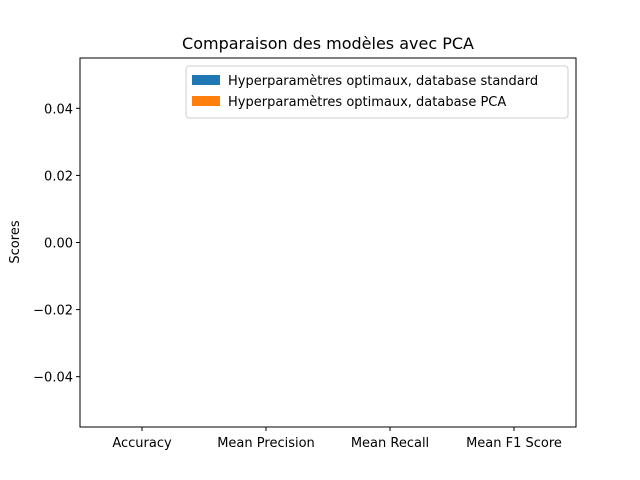  I want to click on y-tick-label: 0.00, so click(58, 244).